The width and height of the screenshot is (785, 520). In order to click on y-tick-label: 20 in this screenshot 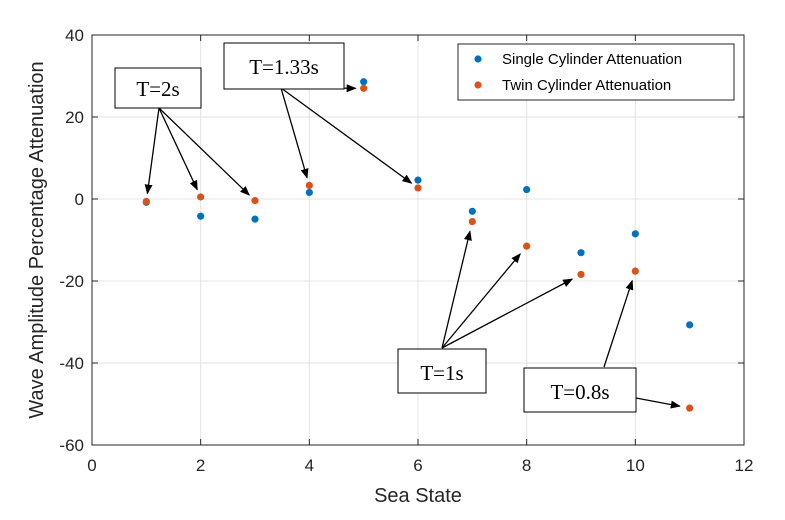, I will do `click(74, 117)`.